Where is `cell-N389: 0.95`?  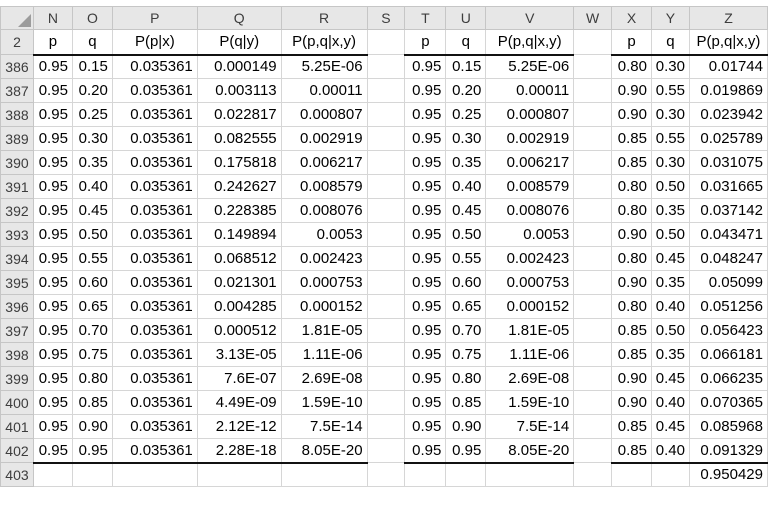 cell-N389: 0.95 is located at coordinates (53, 138).